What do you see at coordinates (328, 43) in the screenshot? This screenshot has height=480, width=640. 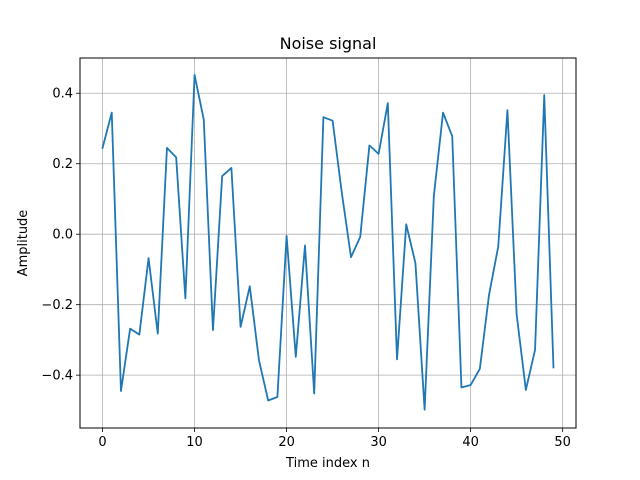 I see `chart-title: Noise signal` at bounding box center [328, 43].